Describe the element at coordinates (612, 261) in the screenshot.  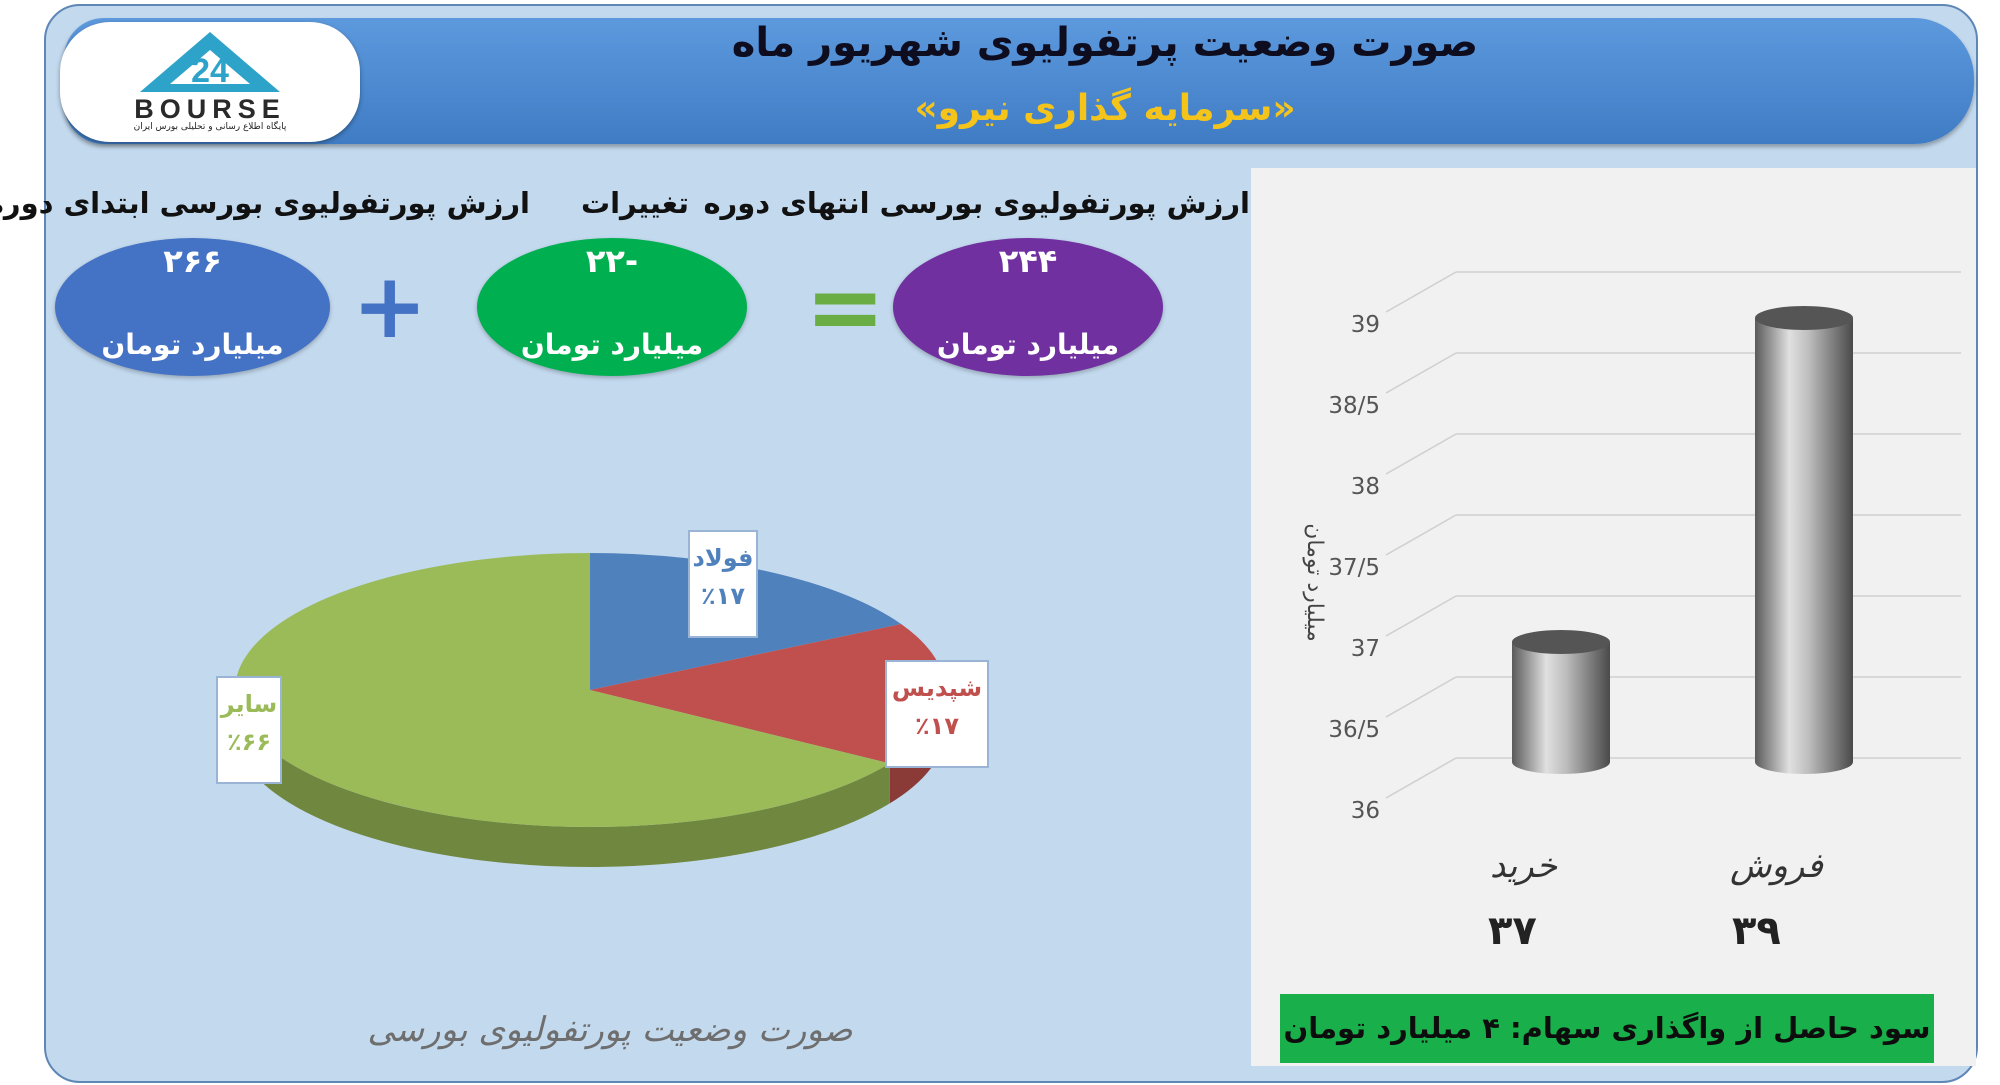
I see `change-value: -۲۲` at that location.